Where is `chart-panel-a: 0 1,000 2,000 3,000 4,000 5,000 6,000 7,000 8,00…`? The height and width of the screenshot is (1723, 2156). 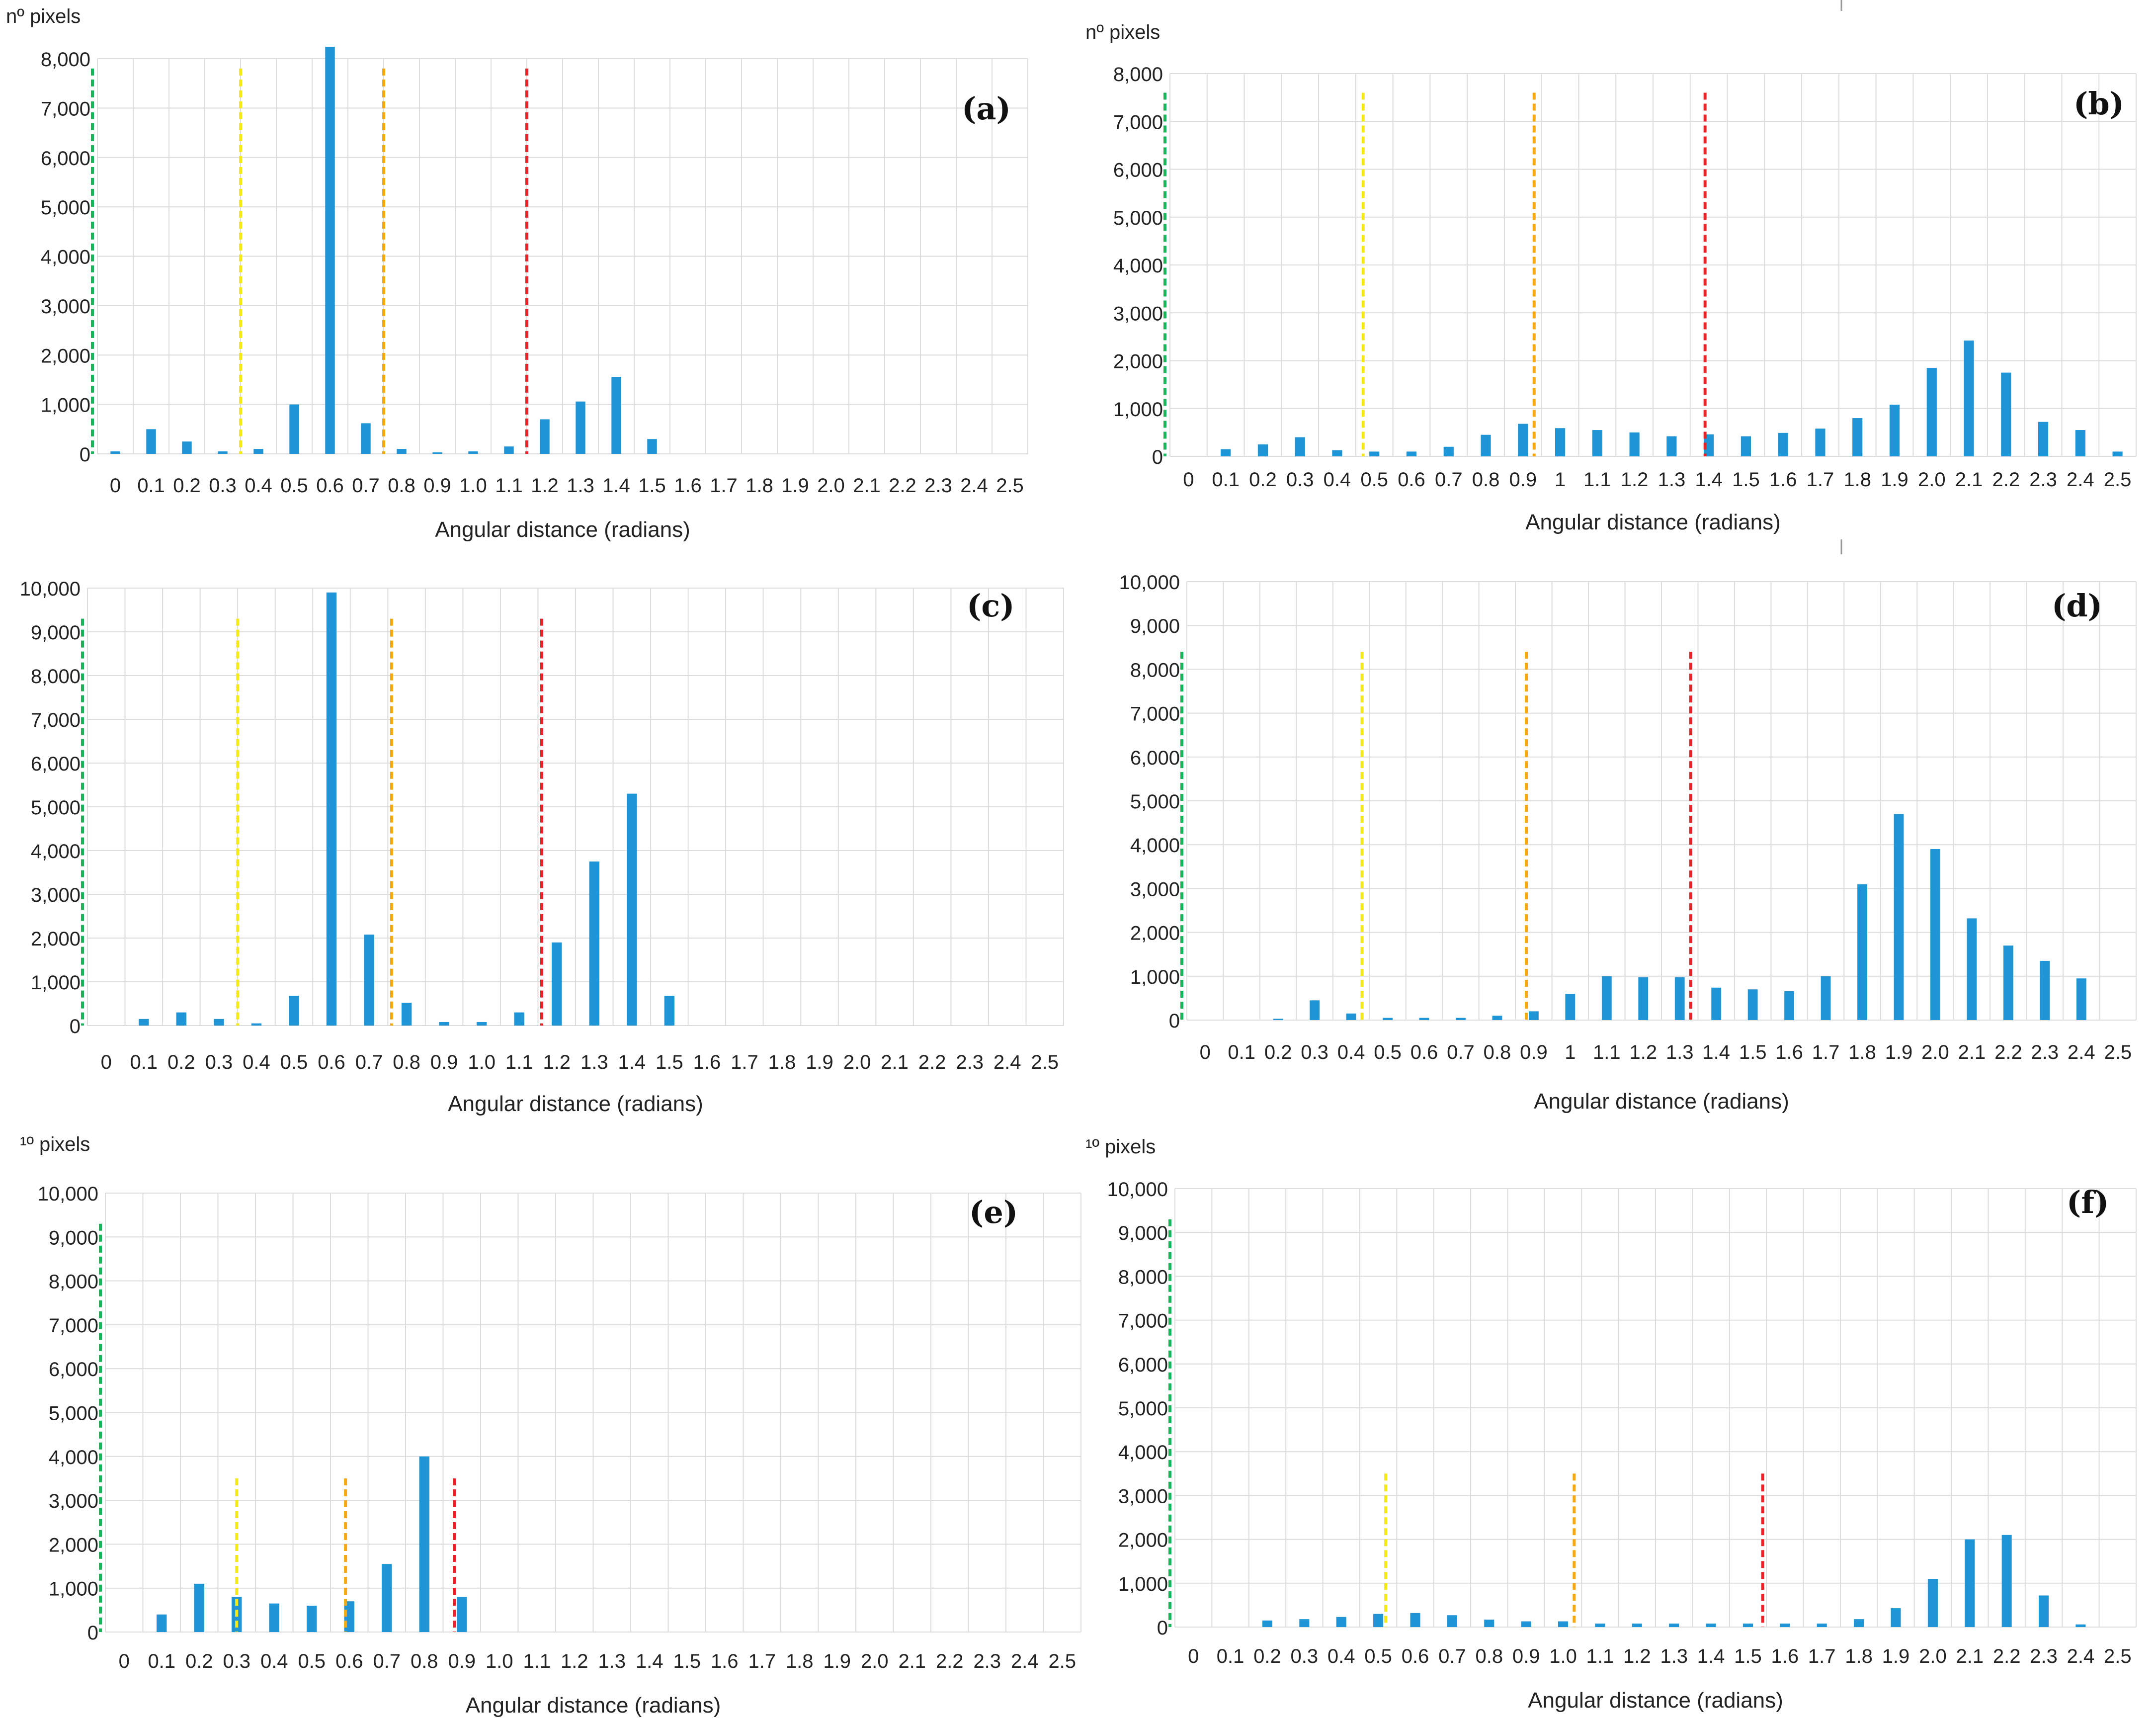
chart-panel-a: 0 1,000 2,000 3,000 4,000 5,000 6,000 7,000 8,00… is located at coordinates (517, 273).